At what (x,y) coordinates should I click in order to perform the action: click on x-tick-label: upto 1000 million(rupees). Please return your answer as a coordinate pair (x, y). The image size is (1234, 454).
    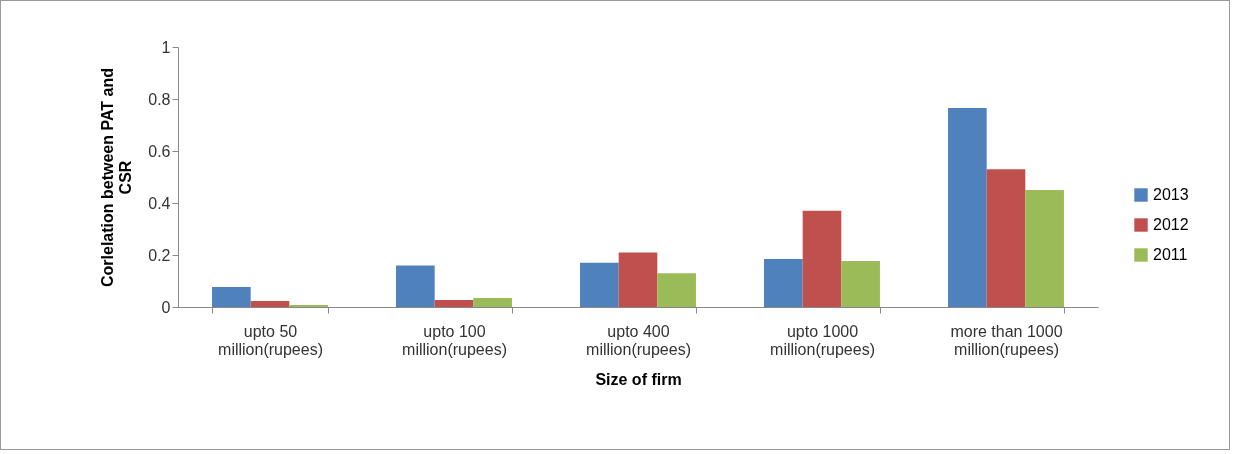
    Looking at the image, I should click on (822, 340).